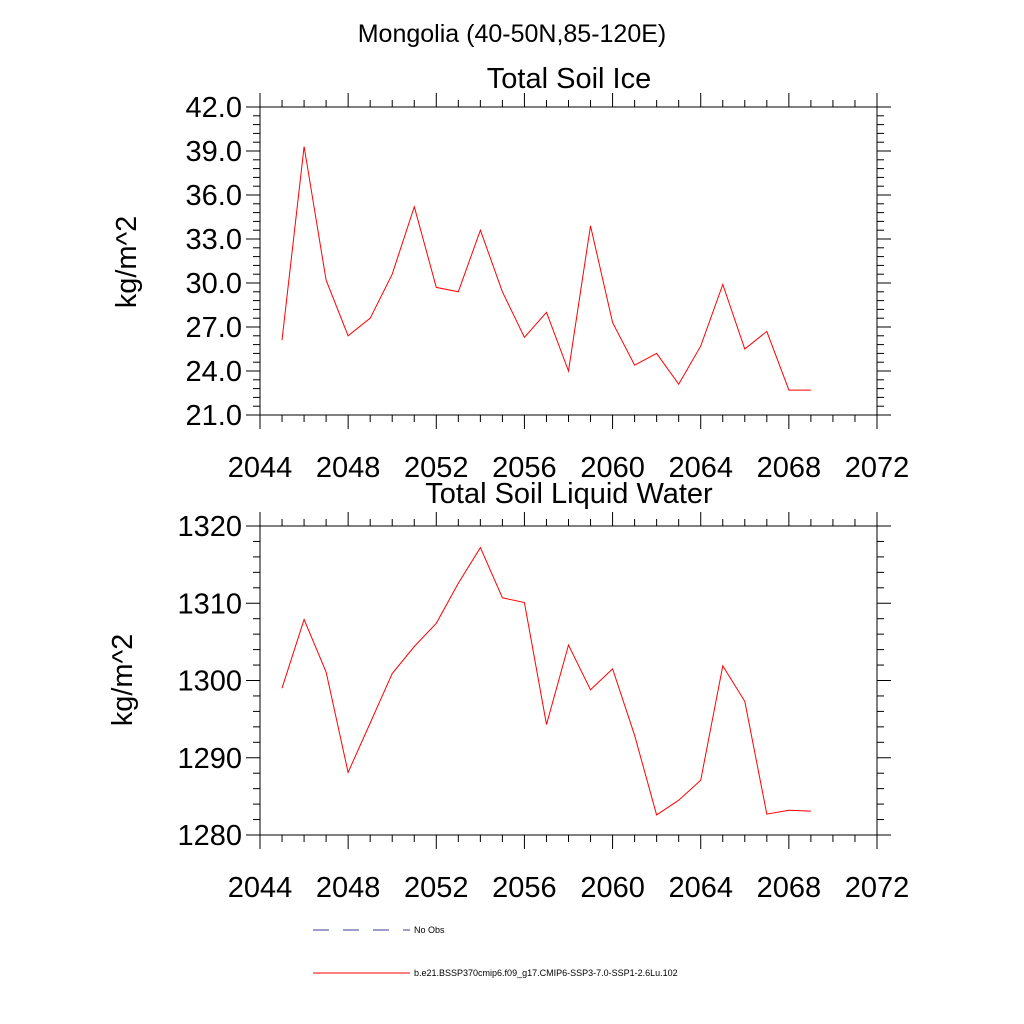 This screenshot has width=1024, height=1024. What do you see at coordinates (260, 468) in the screenshot?
I see `soil-ice-xtick-label: 2044` at bounding box center [260, 468].